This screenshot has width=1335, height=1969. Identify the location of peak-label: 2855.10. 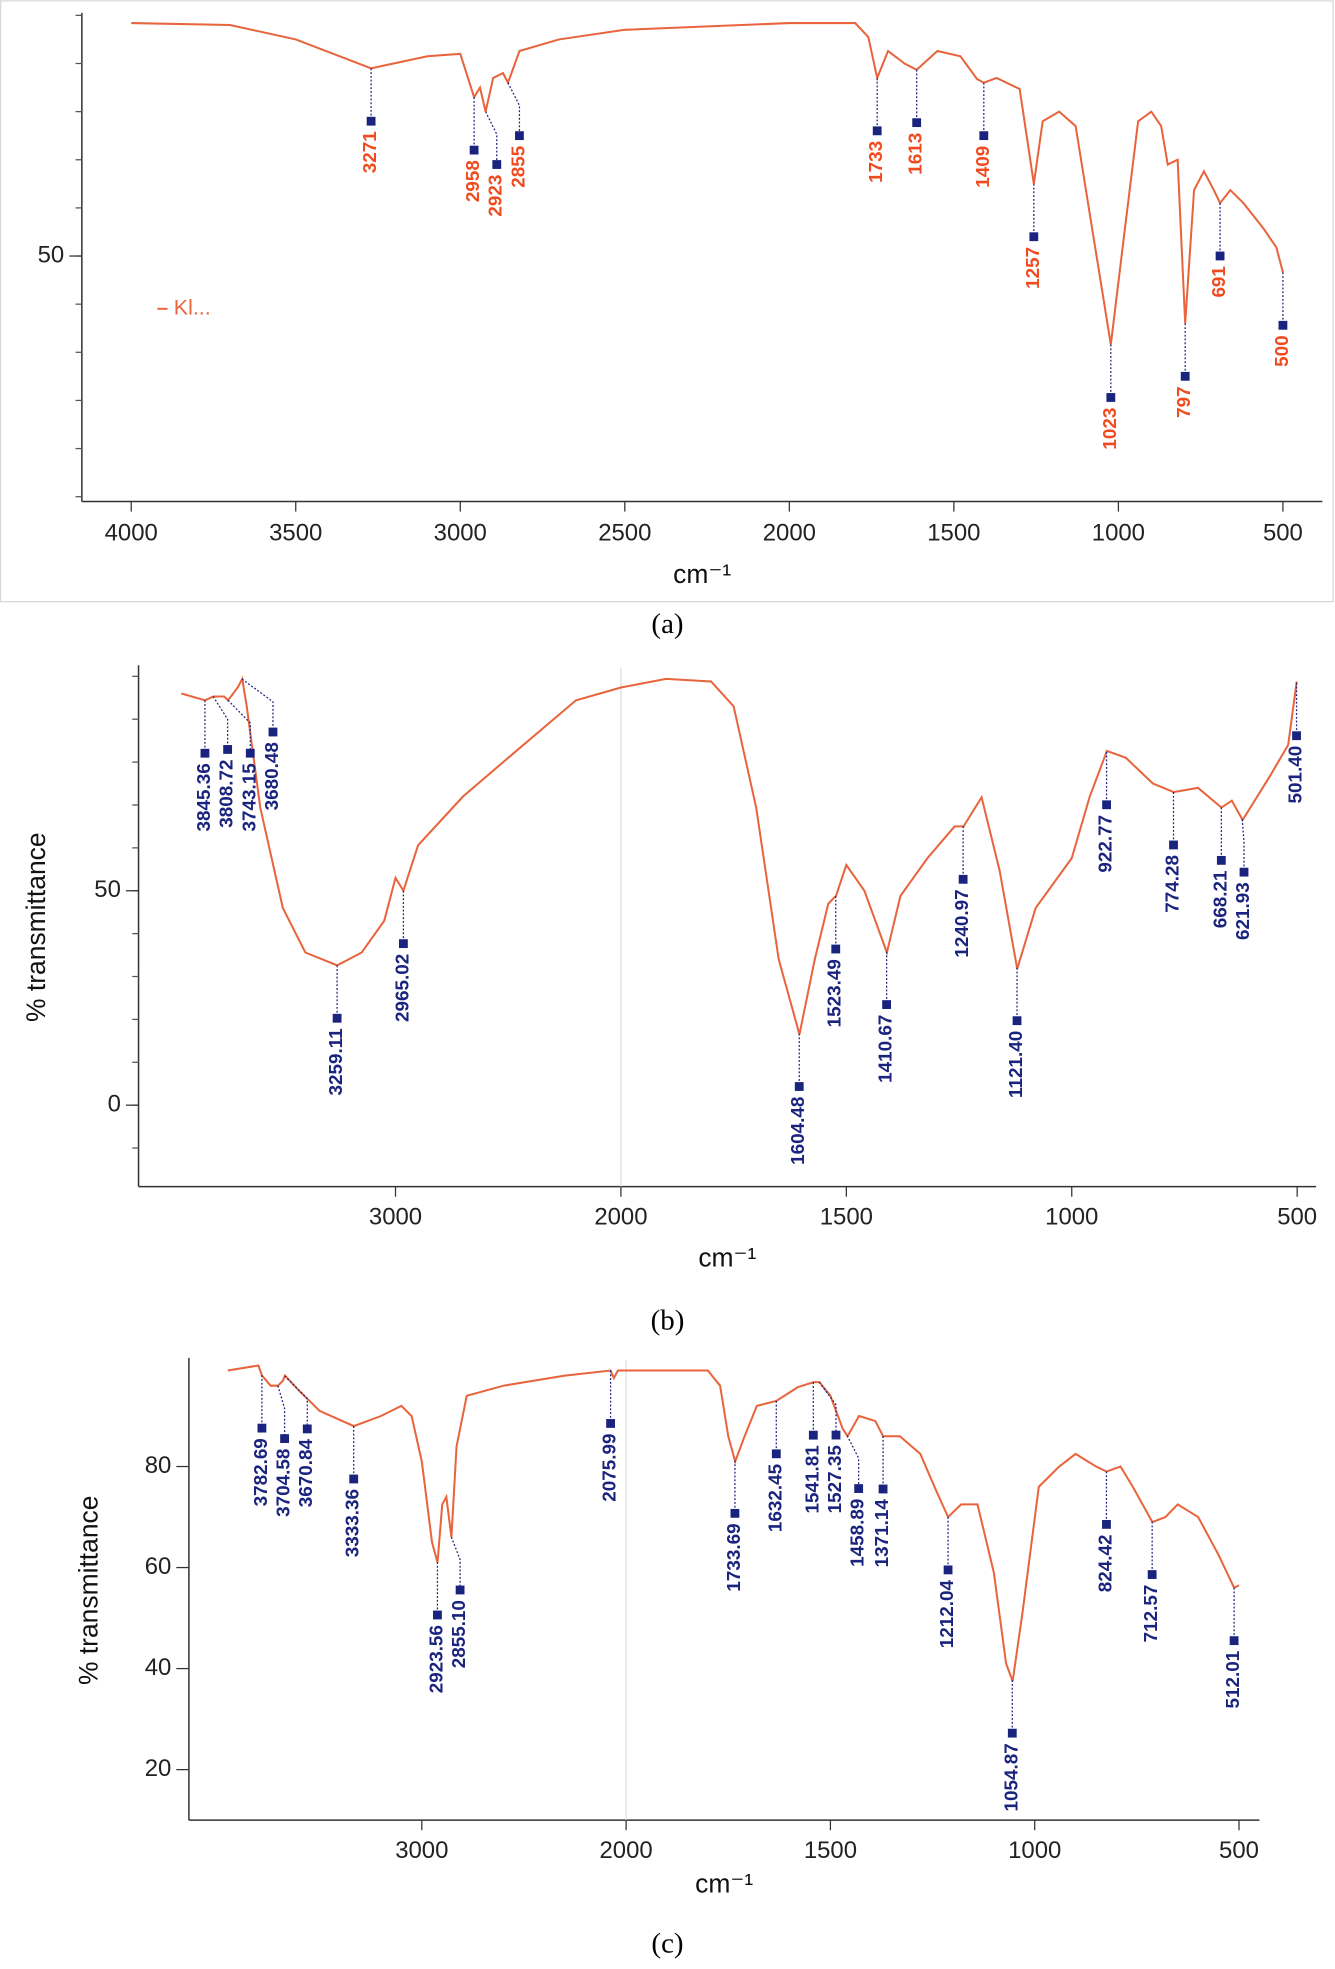
(459, 1634).